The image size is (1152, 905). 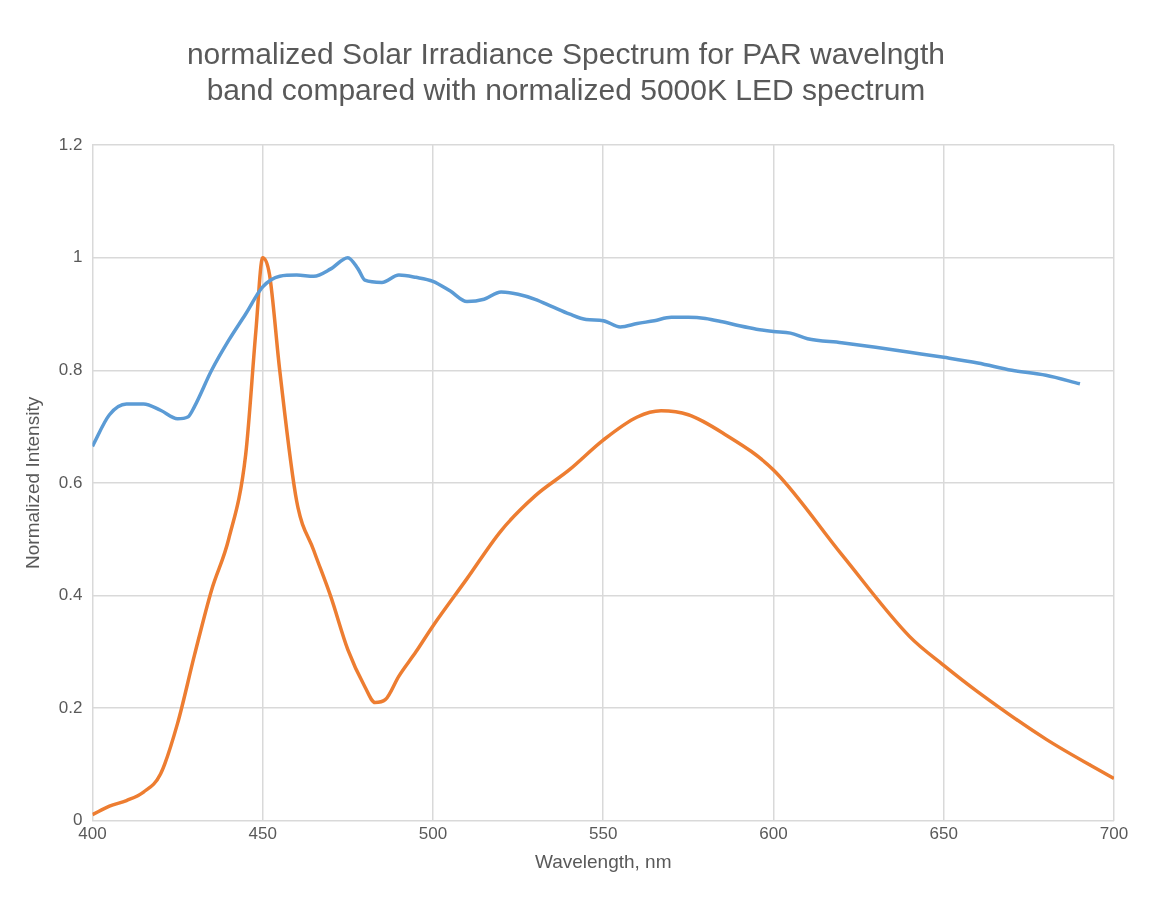 What do you see at coordinates (70, 707) in the screenshot?
I see `y-tick-label: 0.2` at bounding box center [70, 707].